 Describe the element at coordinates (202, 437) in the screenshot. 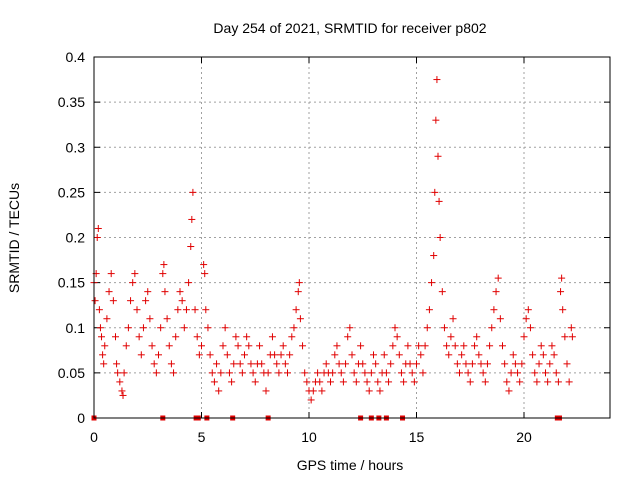

I see `x-tick-label: 5` at that location.